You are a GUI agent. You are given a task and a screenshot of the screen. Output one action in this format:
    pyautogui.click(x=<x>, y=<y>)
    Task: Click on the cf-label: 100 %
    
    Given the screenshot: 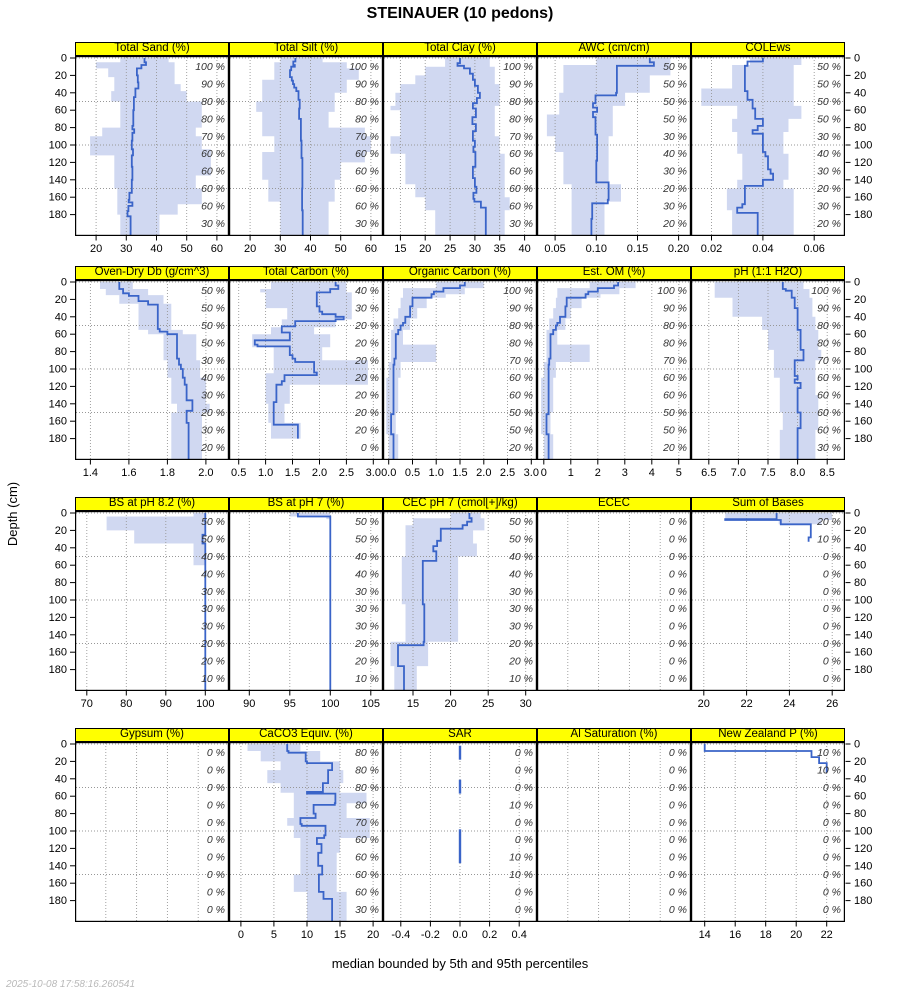 What is the action you would take?
    pyautogui.click(x=364, y=67)
    